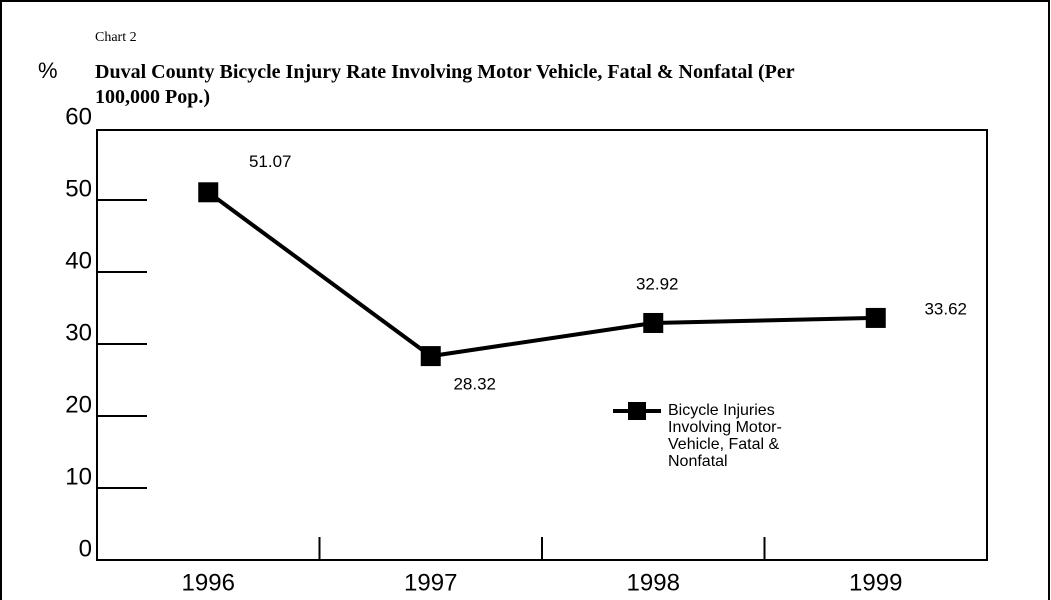 The image size is (1051, 600). Describe the element at coordinates (78, 116) in the screenshot. I see `y-tick-label: 60` at that location.